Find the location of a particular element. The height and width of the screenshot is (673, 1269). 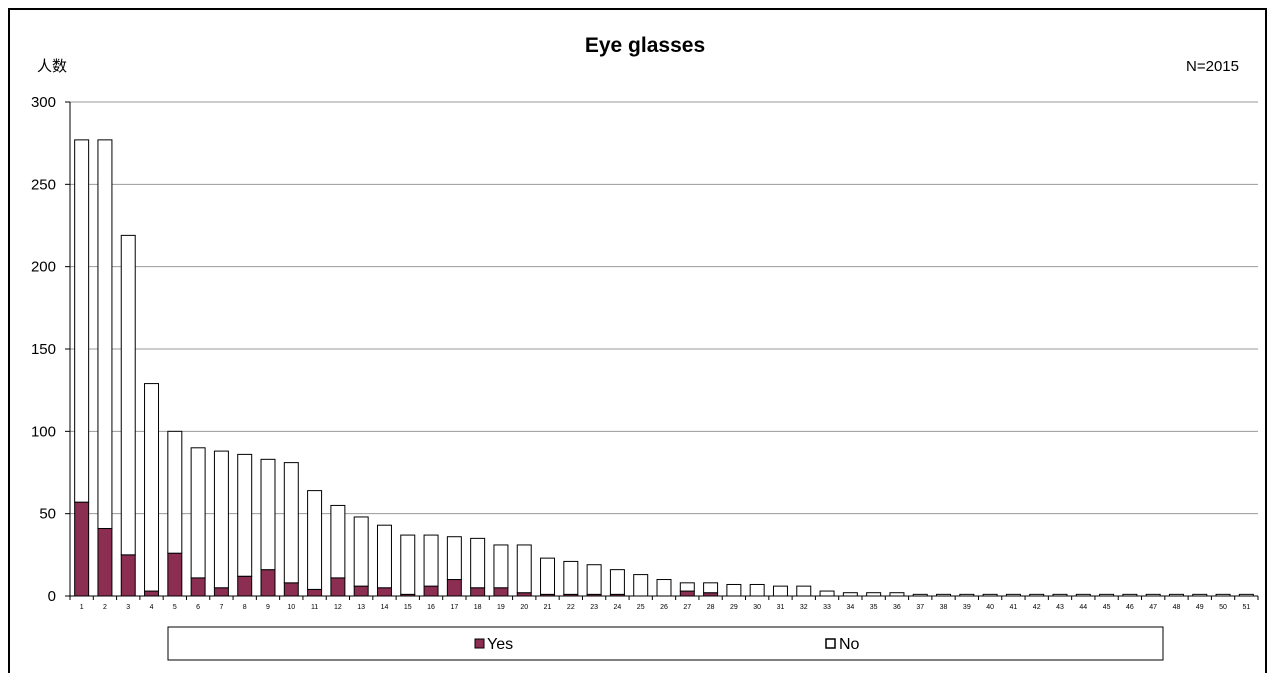

x-tick-label: 36 is located at coordinates (897, 607).